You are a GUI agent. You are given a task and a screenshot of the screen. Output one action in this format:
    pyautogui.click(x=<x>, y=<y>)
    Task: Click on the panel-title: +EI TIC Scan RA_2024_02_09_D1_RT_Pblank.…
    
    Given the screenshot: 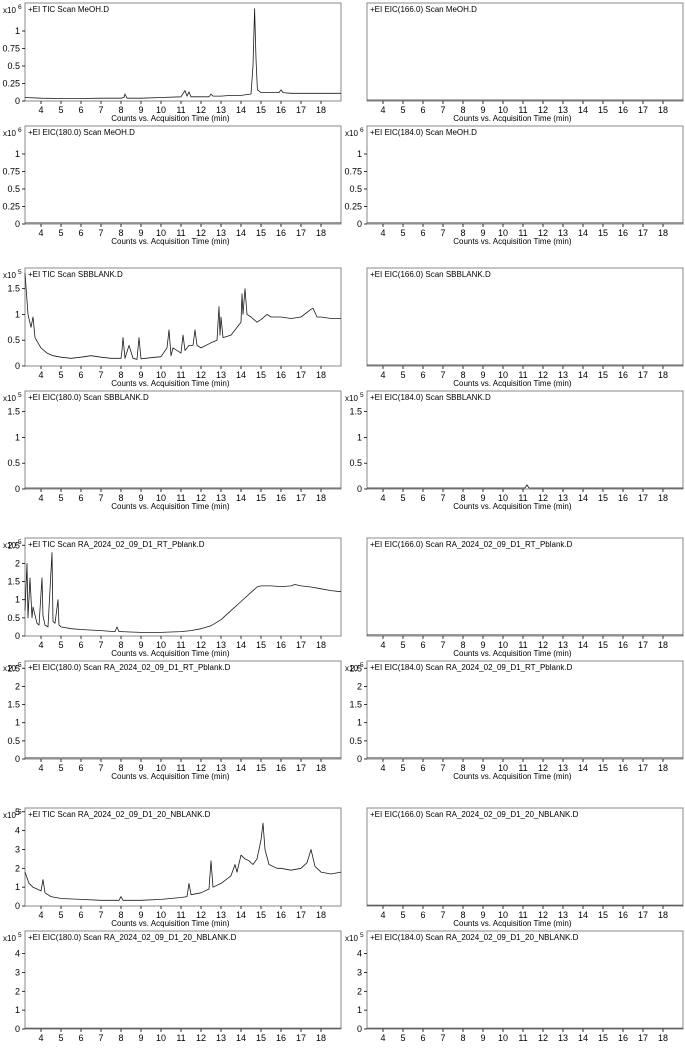 What is the action you would take?
    pyautogui.click(x=116, y=544)
    